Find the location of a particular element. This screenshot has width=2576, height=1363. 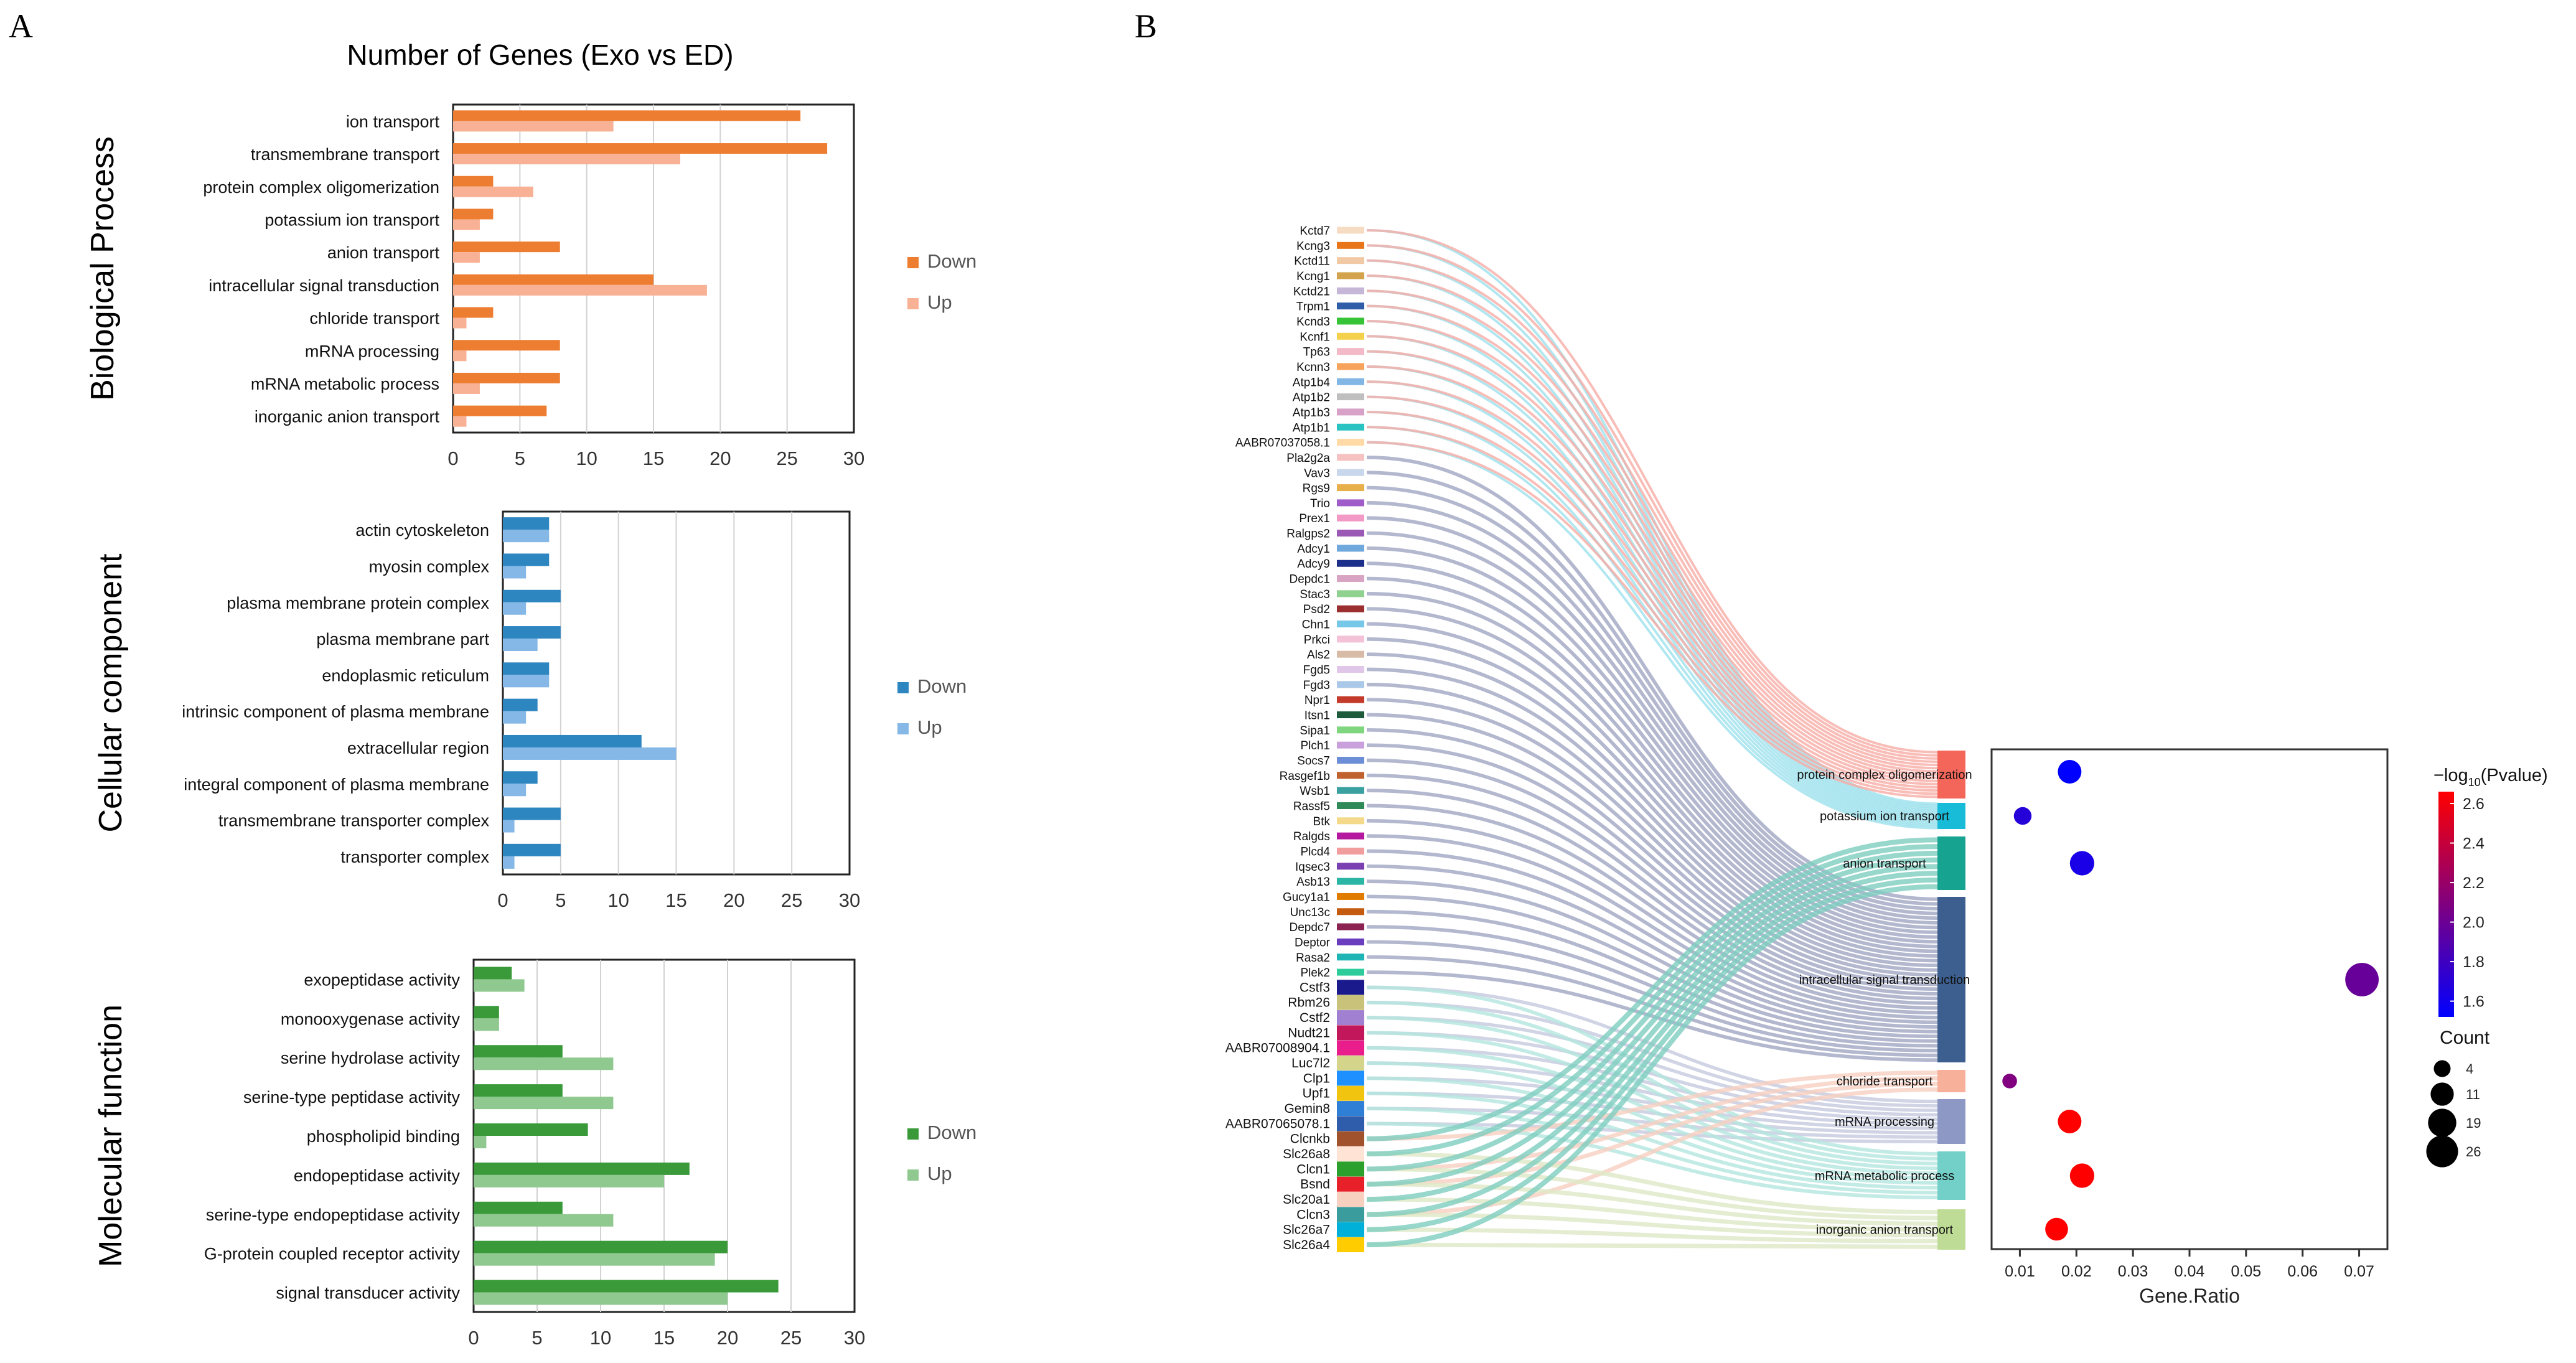

bar-up-transmembrane-transport is located at coordinates (566, 159).